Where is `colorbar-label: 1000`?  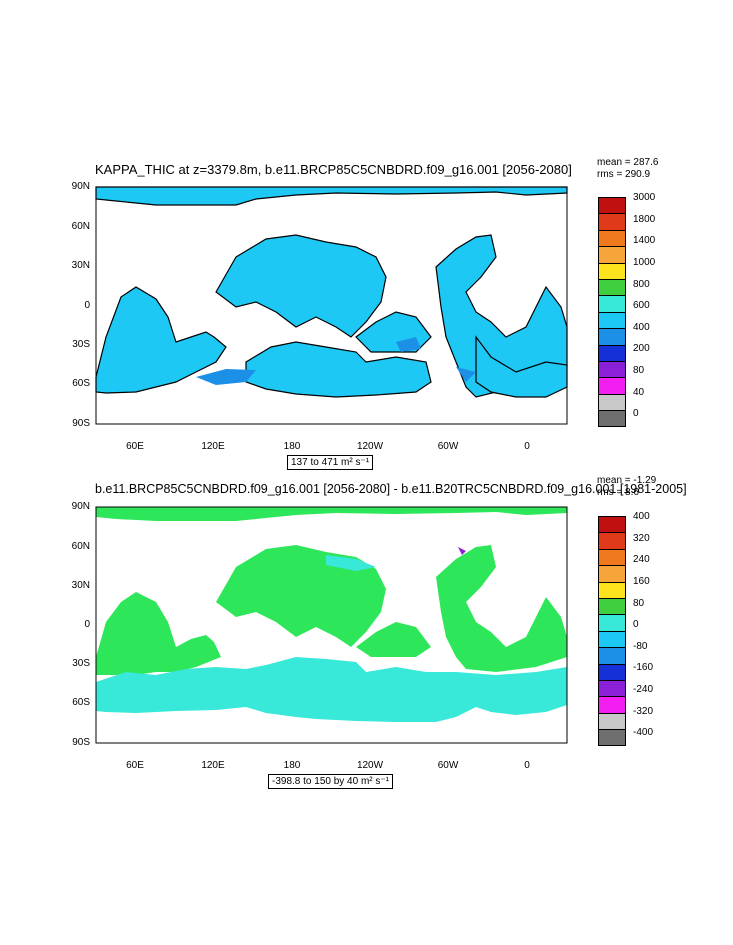 colorbar-label: 1000 is located at coordinates (644, 262).